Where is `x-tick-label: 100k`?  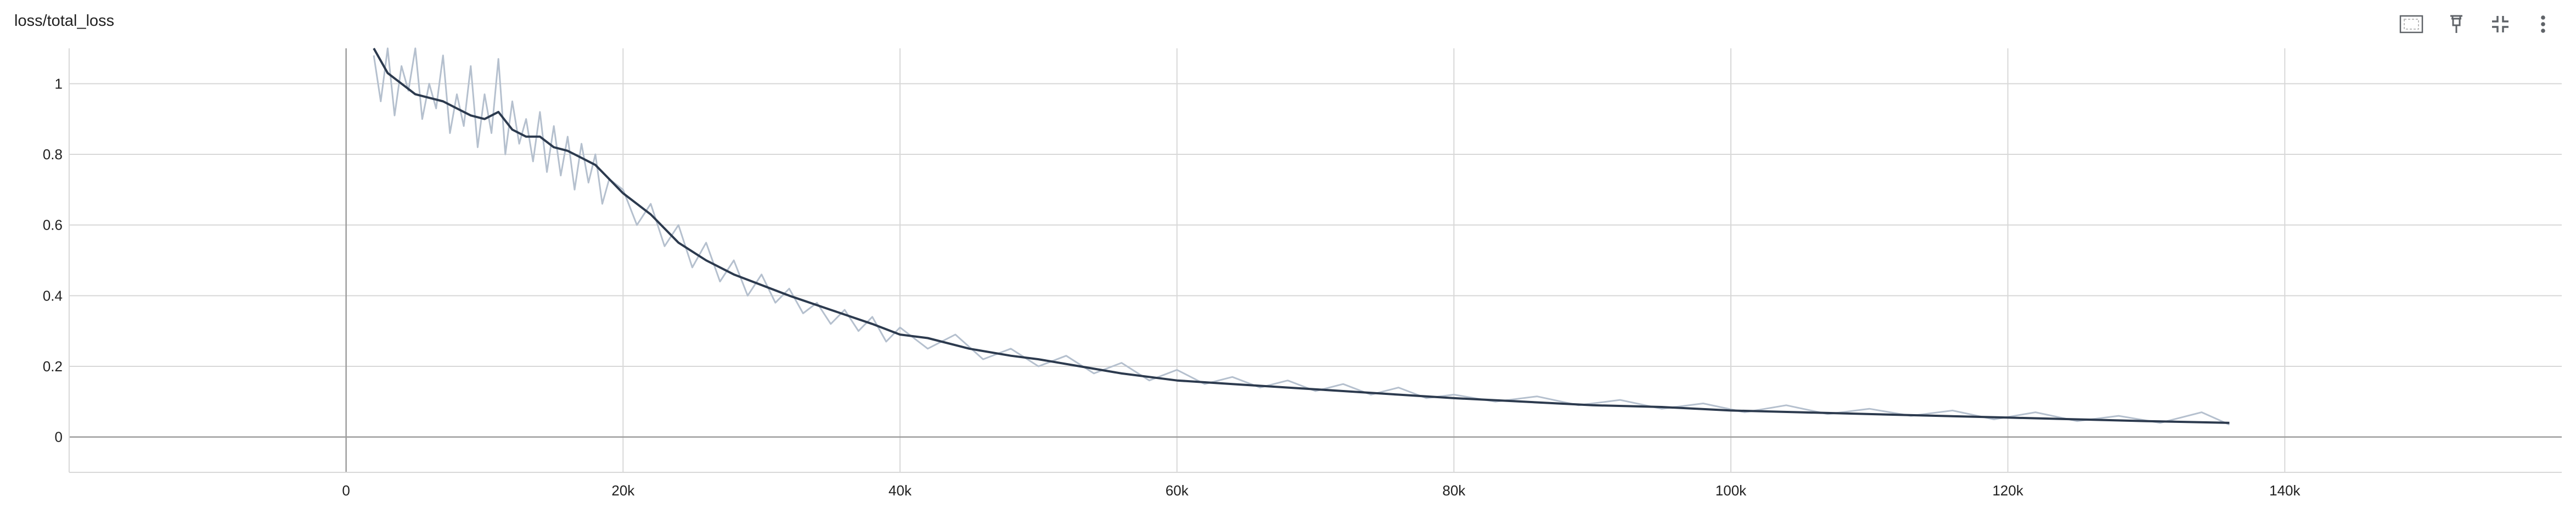
x-tick-label: 100k is located at coordinates (1732, 491).